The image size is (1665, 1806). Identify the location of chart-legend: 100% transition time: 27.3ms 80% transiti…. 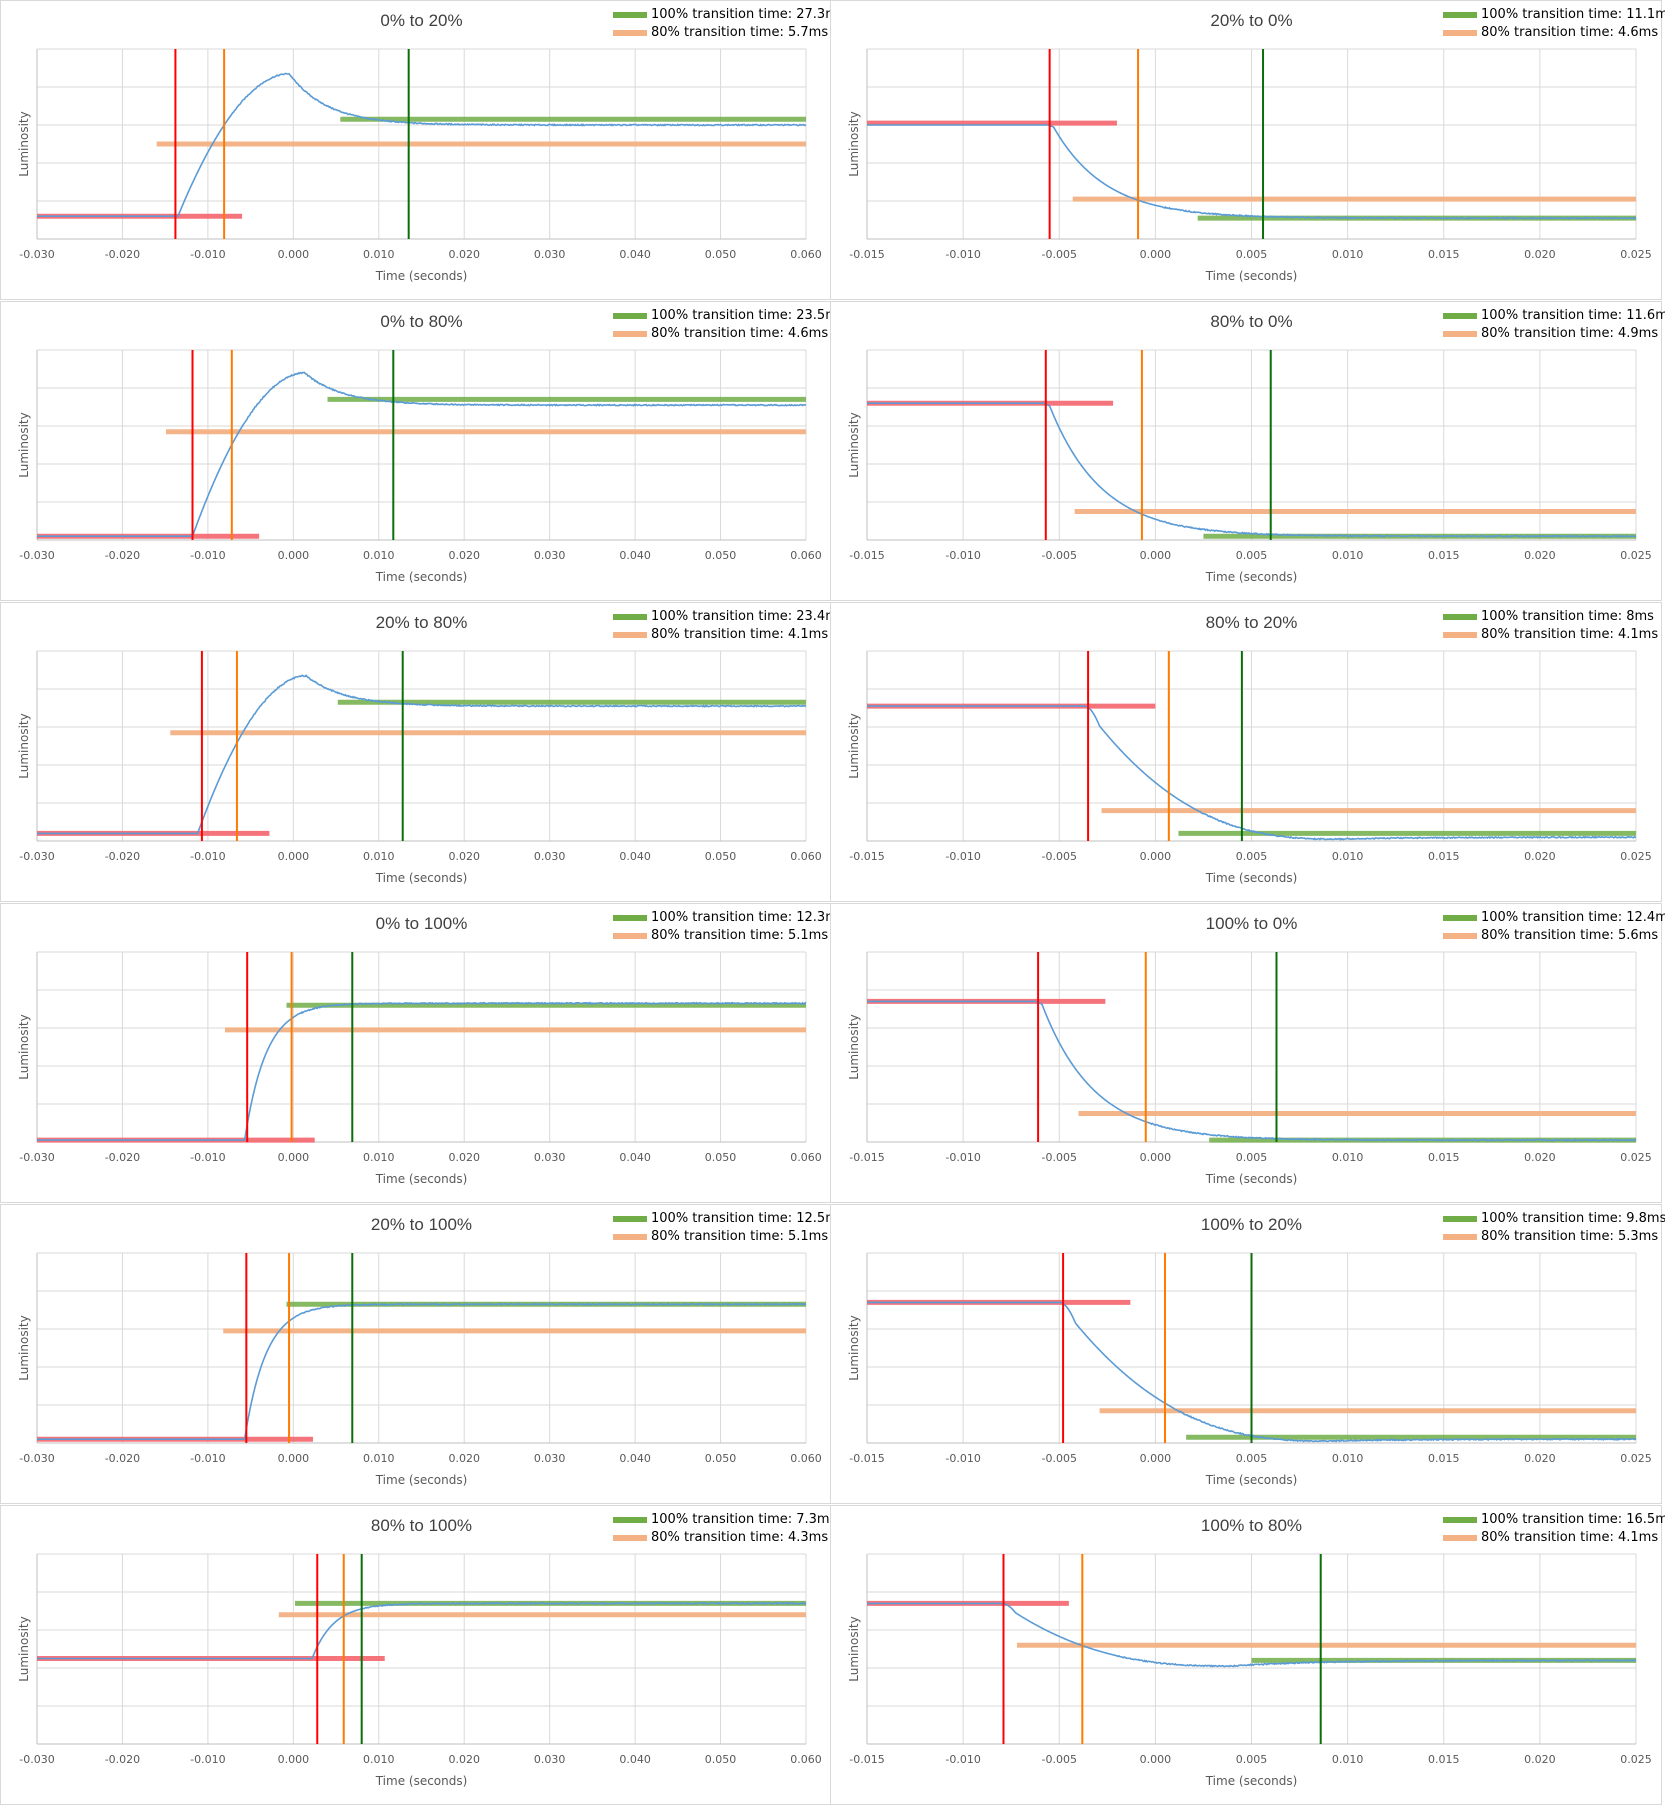
(729, 24).